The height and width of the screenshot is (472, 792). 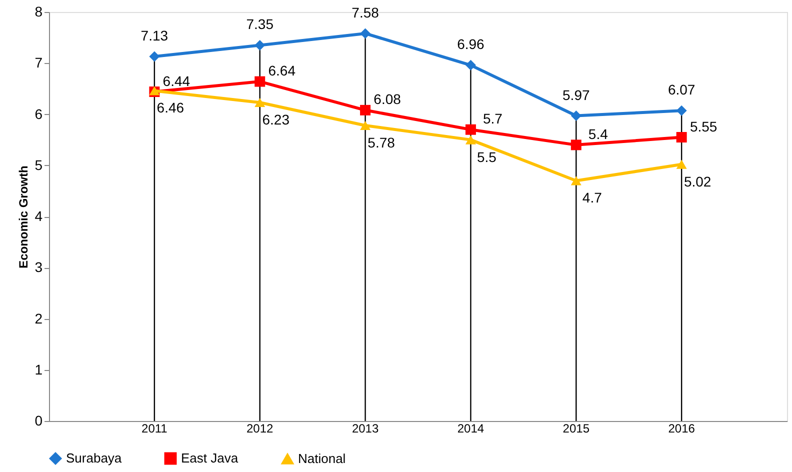 I want to click on y-tick-label: 0, so click(x=38, y=420).